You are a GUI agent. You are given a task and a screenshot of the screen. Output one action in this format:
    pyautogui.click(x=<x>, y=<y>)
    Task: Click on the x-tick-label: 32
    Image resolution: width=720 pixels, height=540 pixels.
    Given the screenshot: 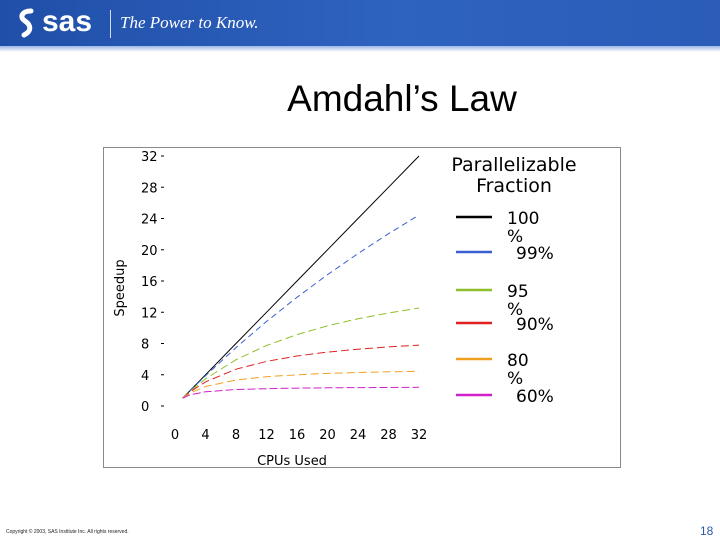 What is the action you would take?
    pyautogui.click(x=419, y=435)
    